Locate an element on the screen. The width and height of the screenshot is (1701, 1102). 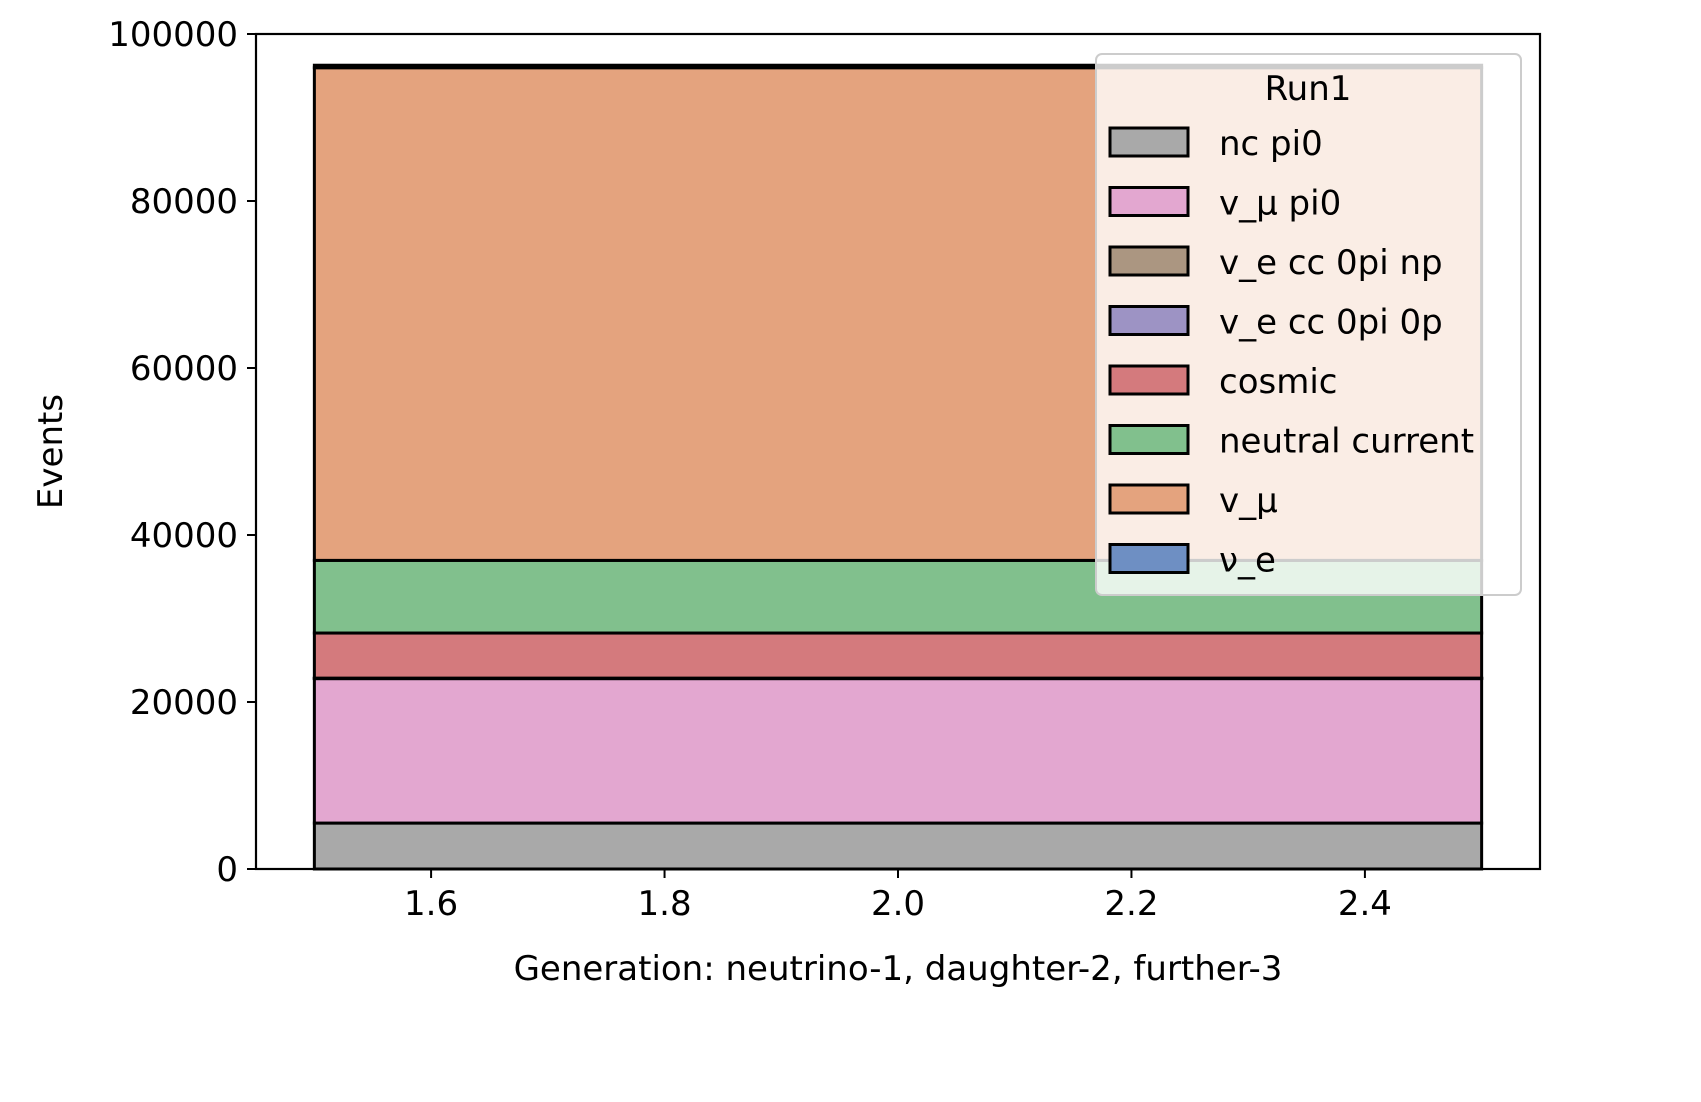
y-tick-label: 0 is located at coordinates (227, 870).